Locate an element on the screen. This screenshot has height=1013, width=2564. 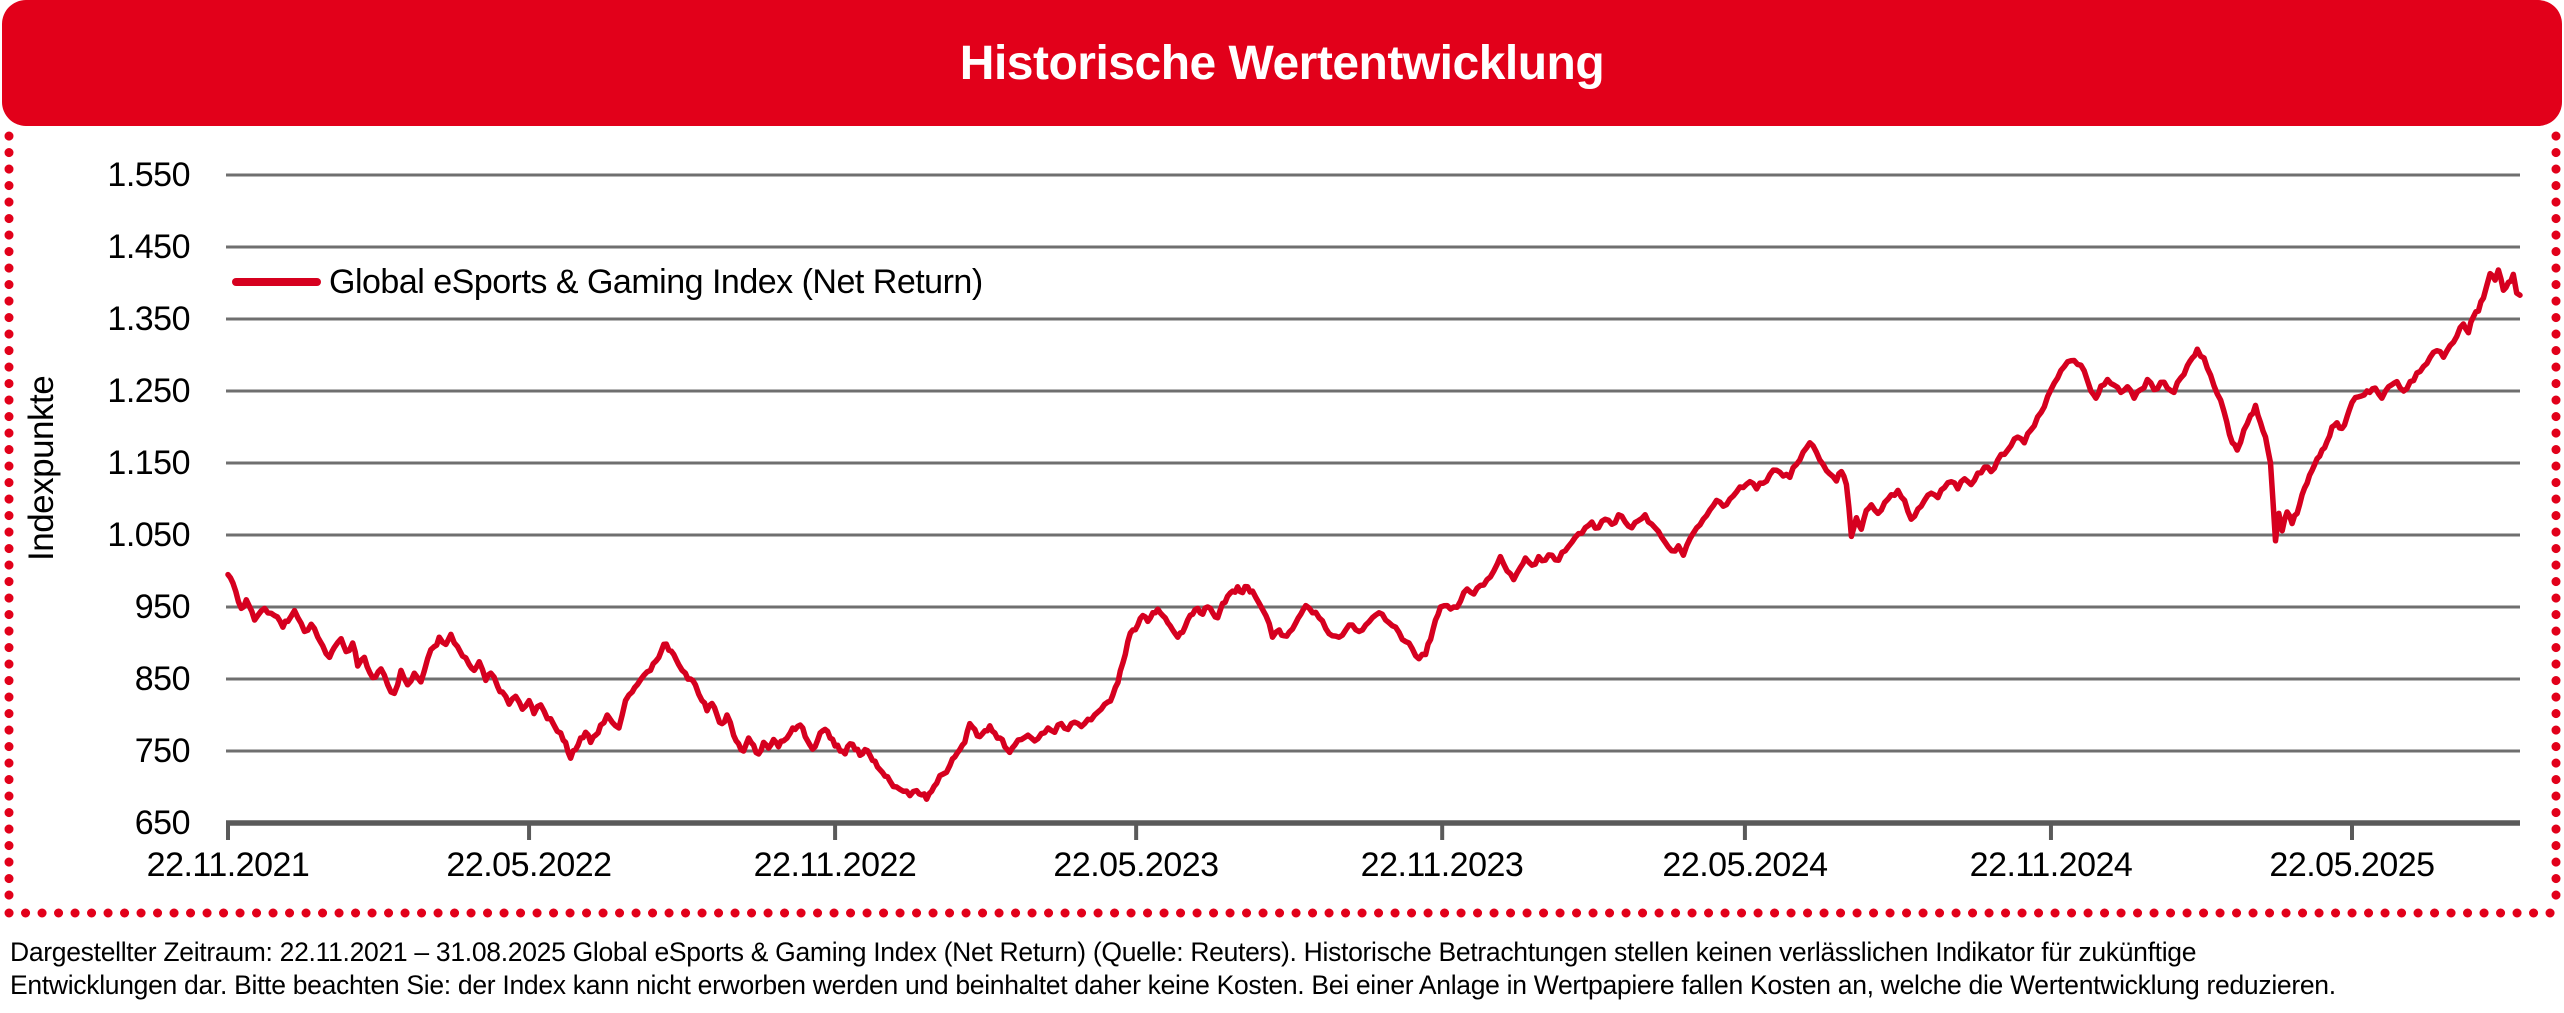
x-axis-tick-label: 22.11.2022 is located at coordinates (835, 865).